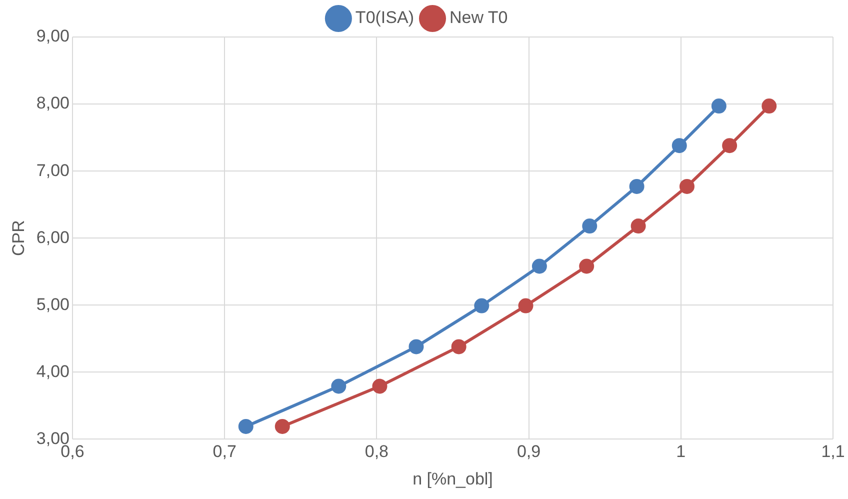 This screenshot has width=848, height=499. What do you see at coordinates (53, 36) in the screenshot?
I see `y-tick-label: 9,00` at bounding box center [53, 36].